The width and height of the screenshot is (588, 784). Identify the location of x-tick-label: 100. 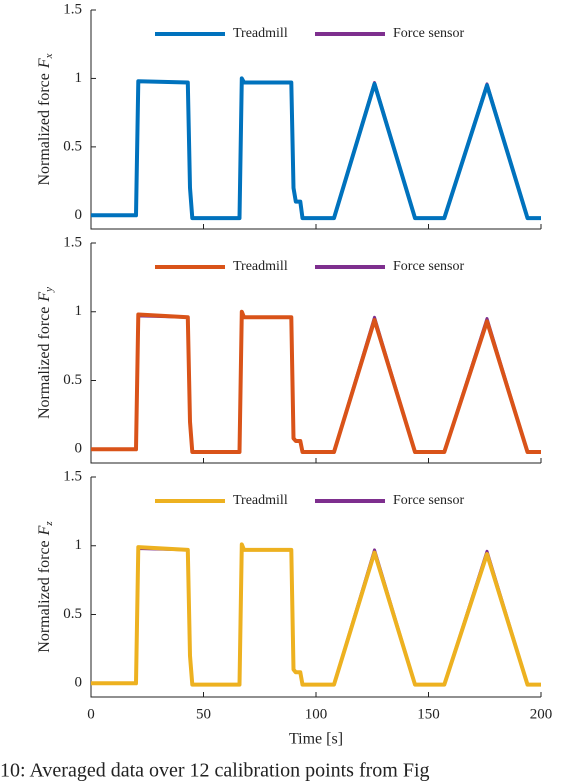
(316, 714).